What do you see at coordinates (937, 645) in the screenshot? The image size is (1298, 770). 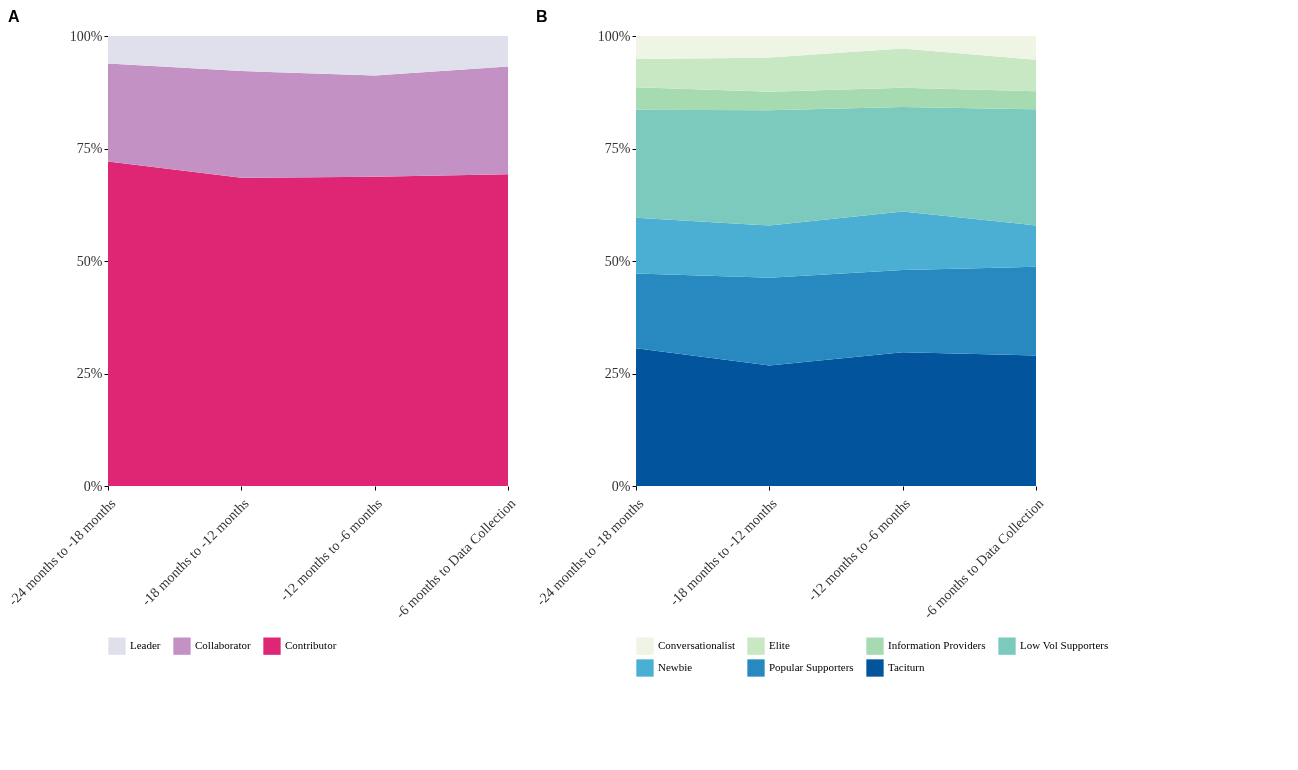 I see `legend-label: Information Providers` at bounding box center [937, 645].